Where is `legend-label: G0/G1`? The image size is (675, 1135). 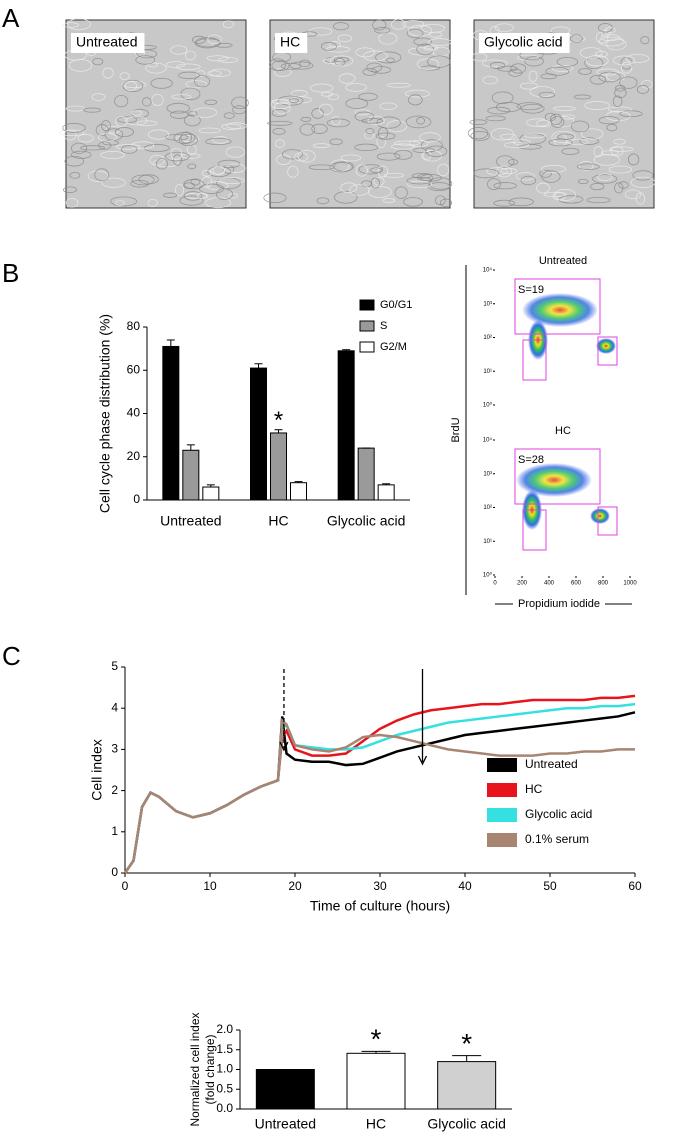 legend-label: G0/G1 is located at coordinates (396, 305).